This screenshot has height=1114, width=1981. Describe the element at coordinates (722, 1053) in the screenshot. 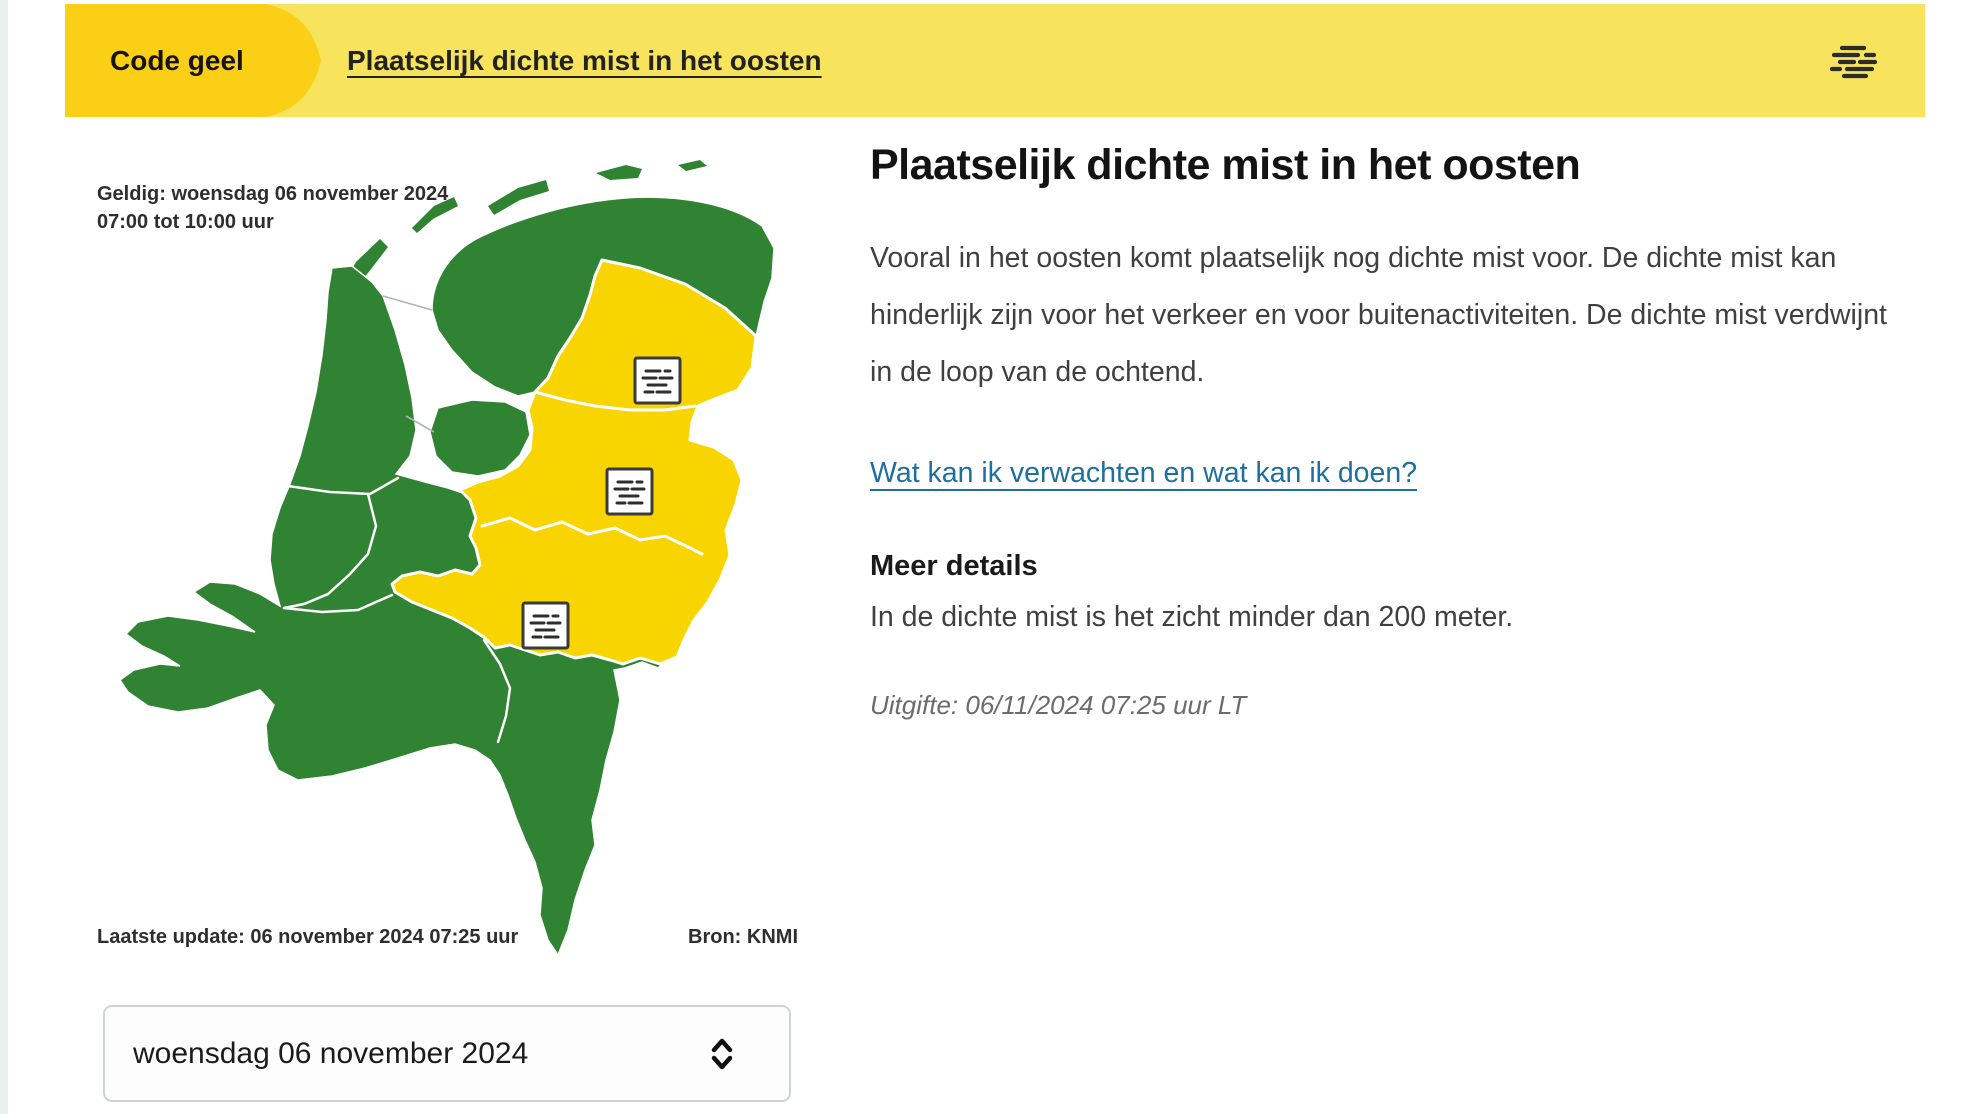

I see `up-down-chevron-icon` at that location.